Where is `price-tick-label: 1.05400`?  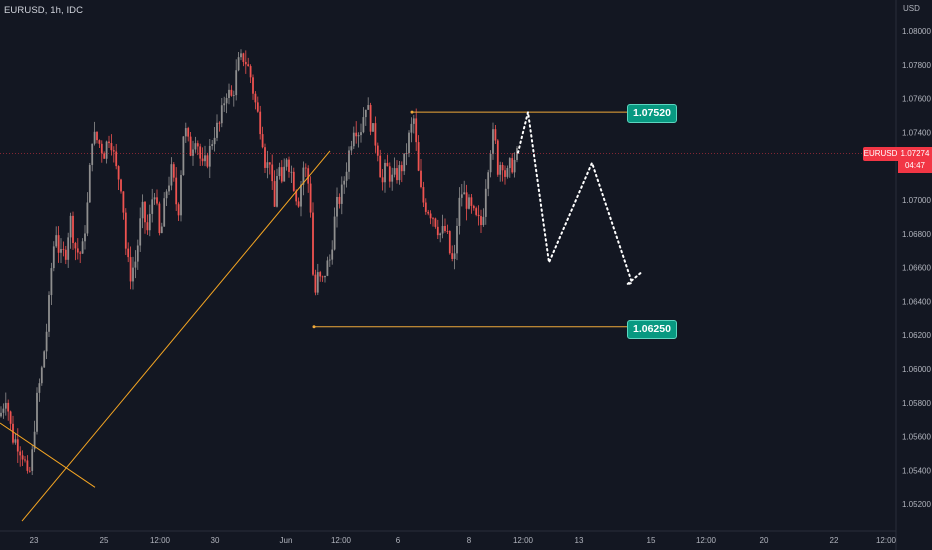 price-tick-label: 1.05400 is located at coordinates (916, 470).